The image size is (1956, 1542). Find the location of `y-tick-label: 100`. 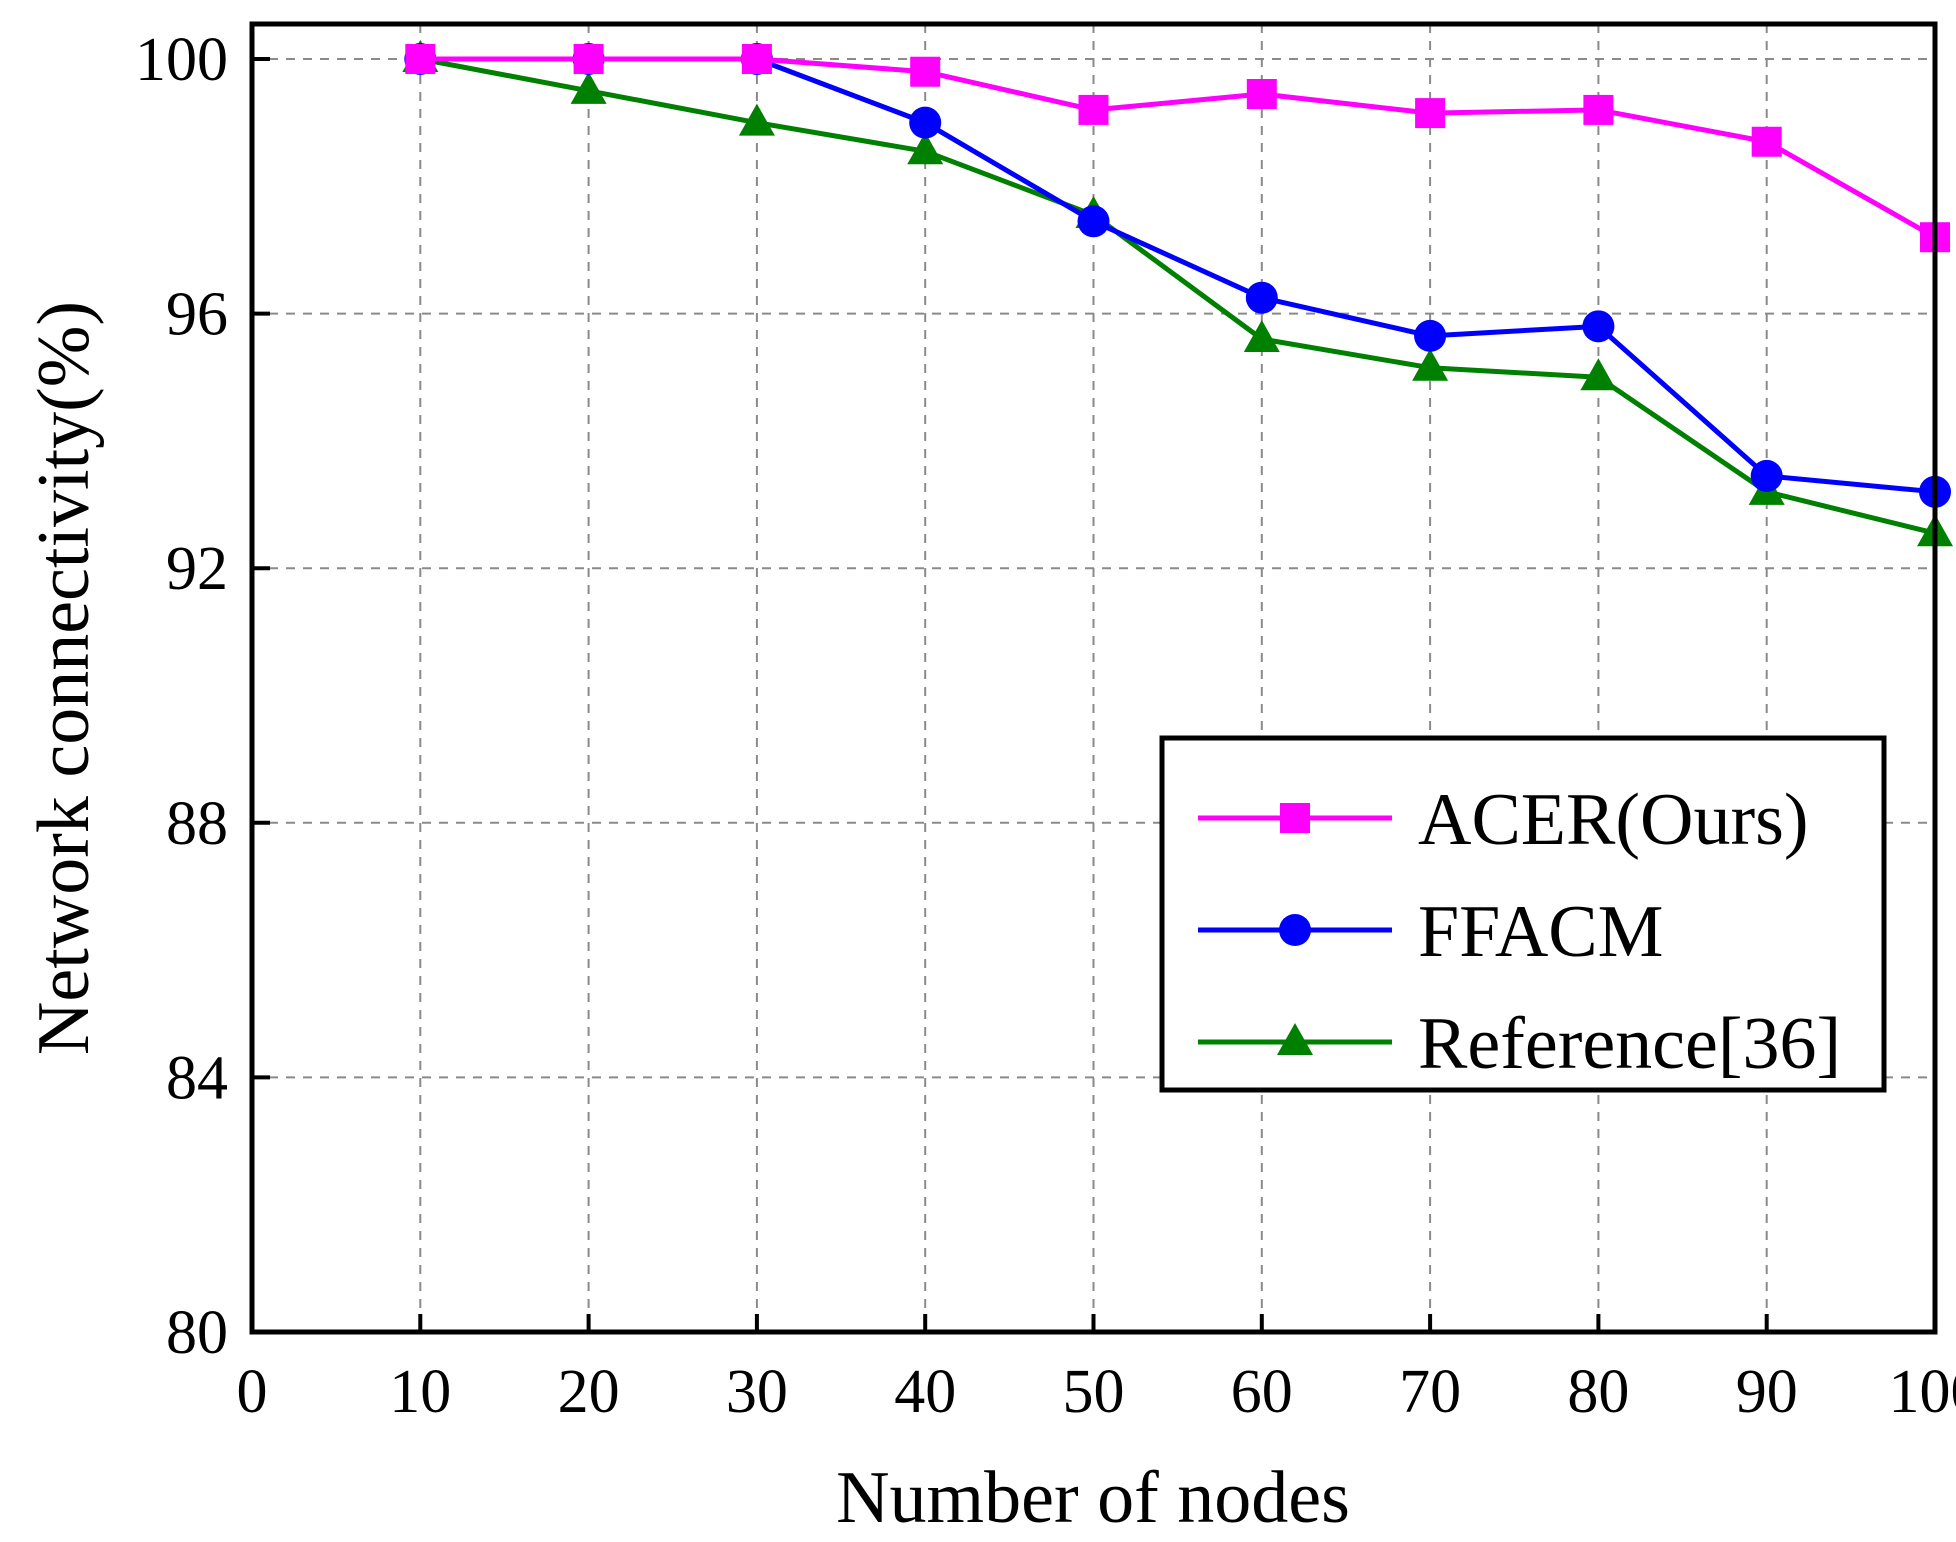

y-tick-label: 100 is located at coordinates (181, 60).